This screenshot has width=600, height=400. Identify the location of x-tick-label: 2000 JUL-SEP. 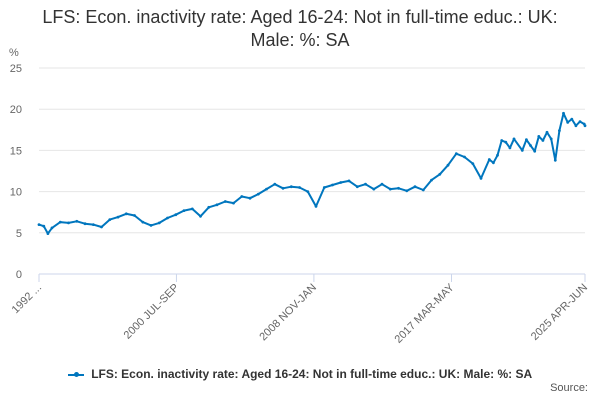
(152, 312).